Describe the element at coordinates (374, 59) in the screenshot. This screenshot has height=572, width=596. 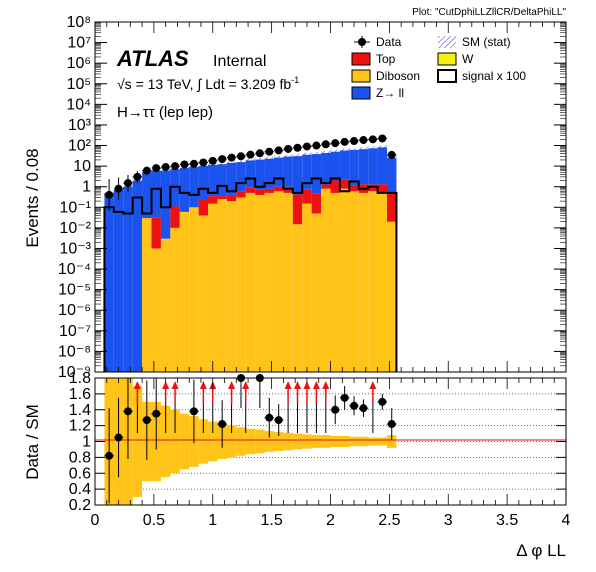
I see `legend-entry-top: Top` at that location.